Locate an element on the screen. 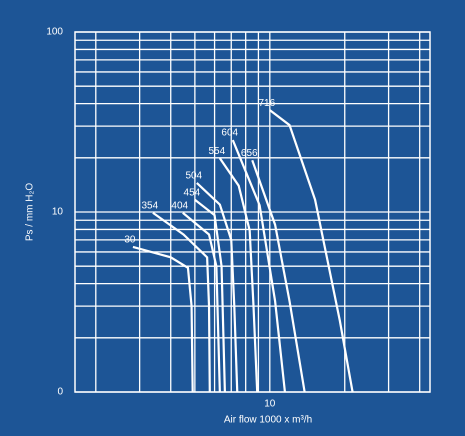 The width and height of the screenshot is (465, 436). y-tick-label: 0 is located at coordinates (60, 392).